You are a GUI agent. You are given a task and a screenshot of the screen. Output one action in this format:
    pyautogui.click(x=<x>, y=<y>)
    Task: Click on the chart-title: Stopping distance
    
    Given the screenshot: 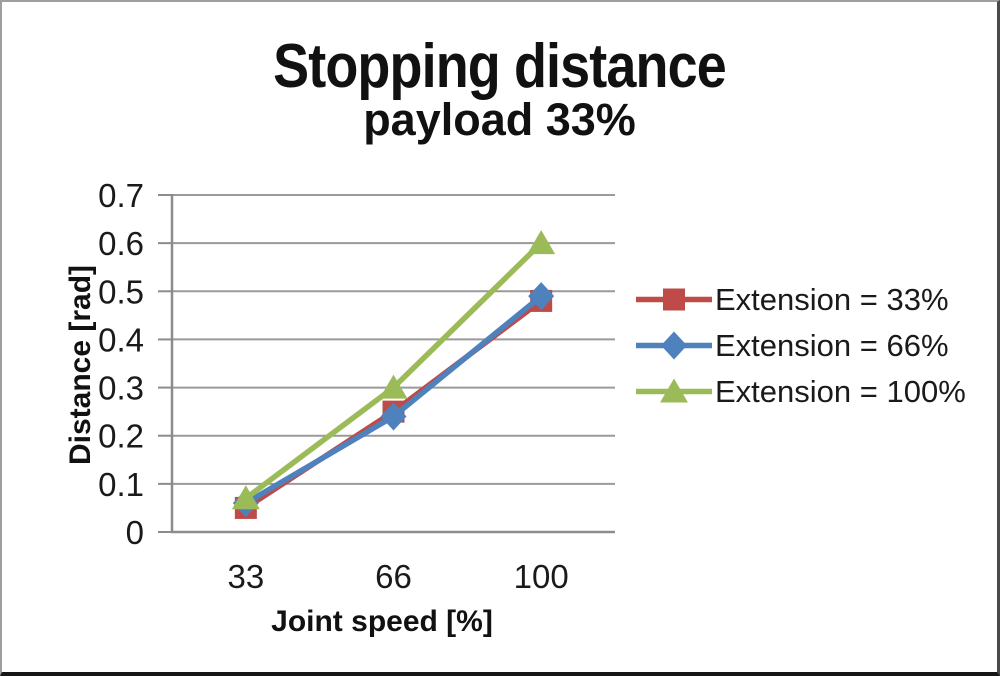 What is the action you would take?
    pyautogui.click(x=500, y=66)
    